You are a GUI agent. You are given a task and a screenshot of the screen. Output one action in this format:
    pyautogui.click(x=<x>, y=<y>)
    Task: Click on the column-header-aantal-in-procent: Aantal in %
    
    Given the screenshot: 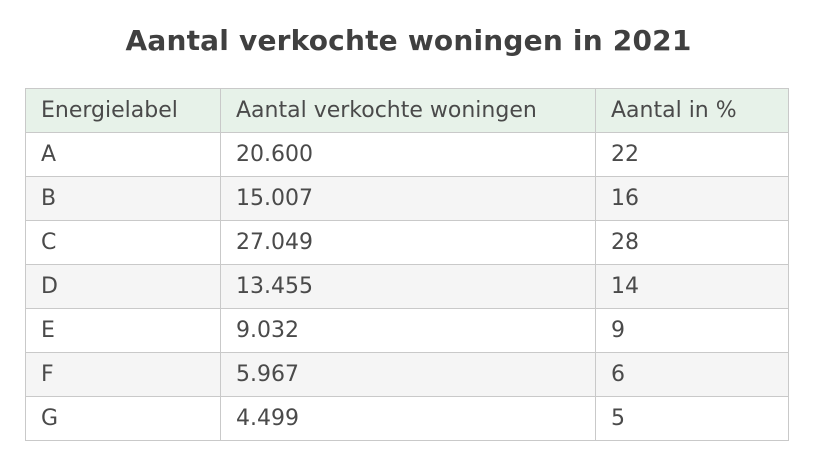 What is the action you would take?
    pyautogui.click(x=692, y=110)
    